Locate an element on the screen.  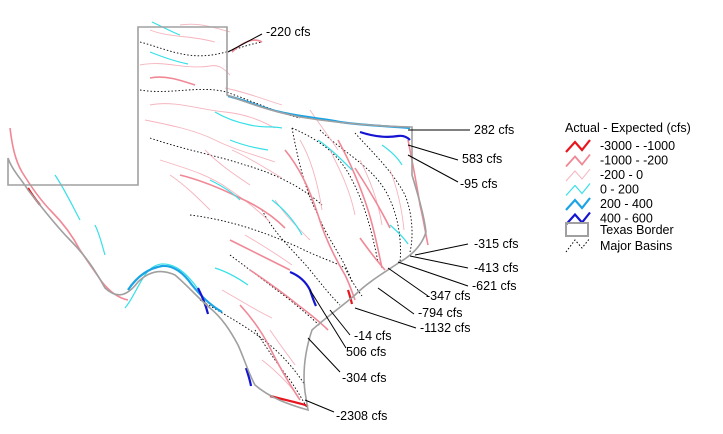
legend-title: Actual - Expected (cfs) is located at coordinates (628, 128).